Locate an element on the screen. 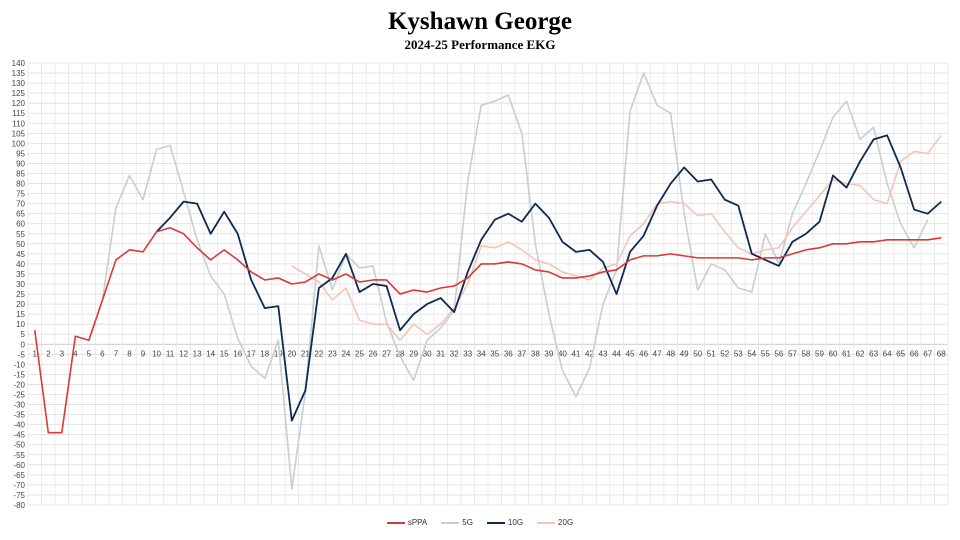  x-tick-label: 59 is located at coordinates (819, 353).